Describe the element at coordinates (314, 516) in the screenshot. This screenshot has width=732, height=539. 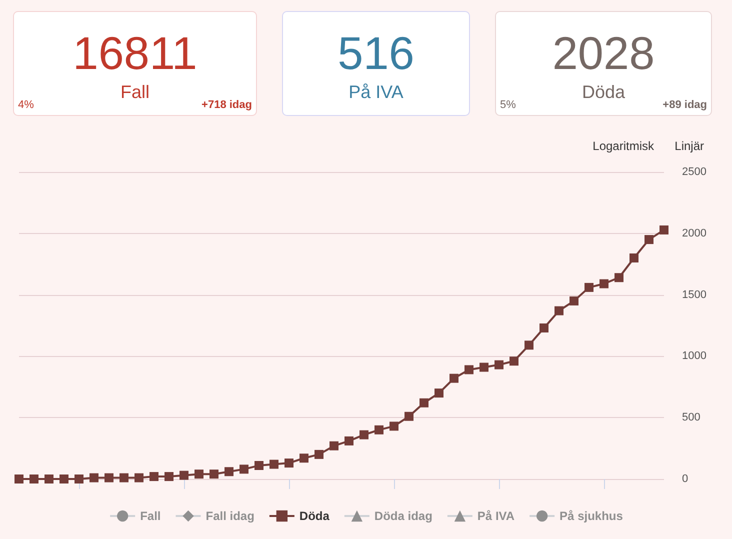
I see `legend-label: Döda` at that location.